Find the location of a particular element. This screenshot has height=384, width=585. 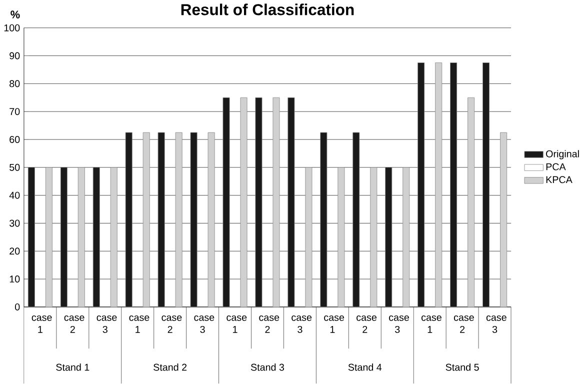

y-tick-label: 0 is located at coordinates (17, 307).